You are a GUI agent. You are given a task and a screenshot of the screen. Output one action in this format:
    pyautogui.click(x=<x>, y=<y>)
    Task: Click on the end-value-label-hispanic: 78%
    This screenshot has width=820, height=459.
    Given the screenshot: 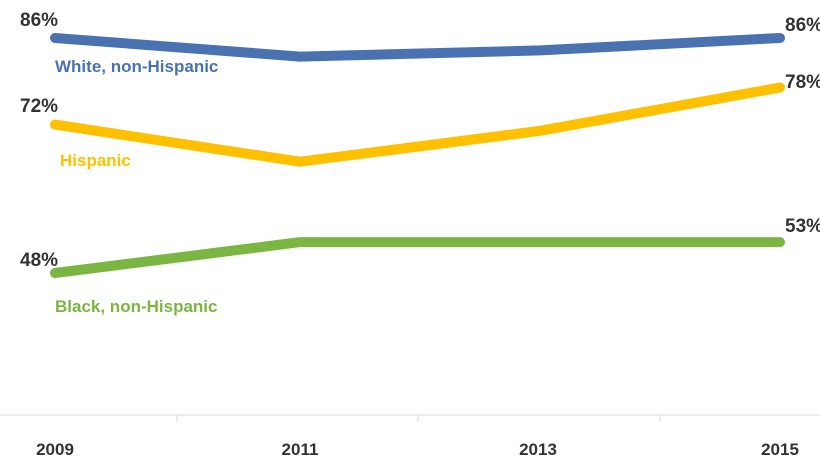 What is the action you would take?
    pyautogui.click(x=802, y=82)
    